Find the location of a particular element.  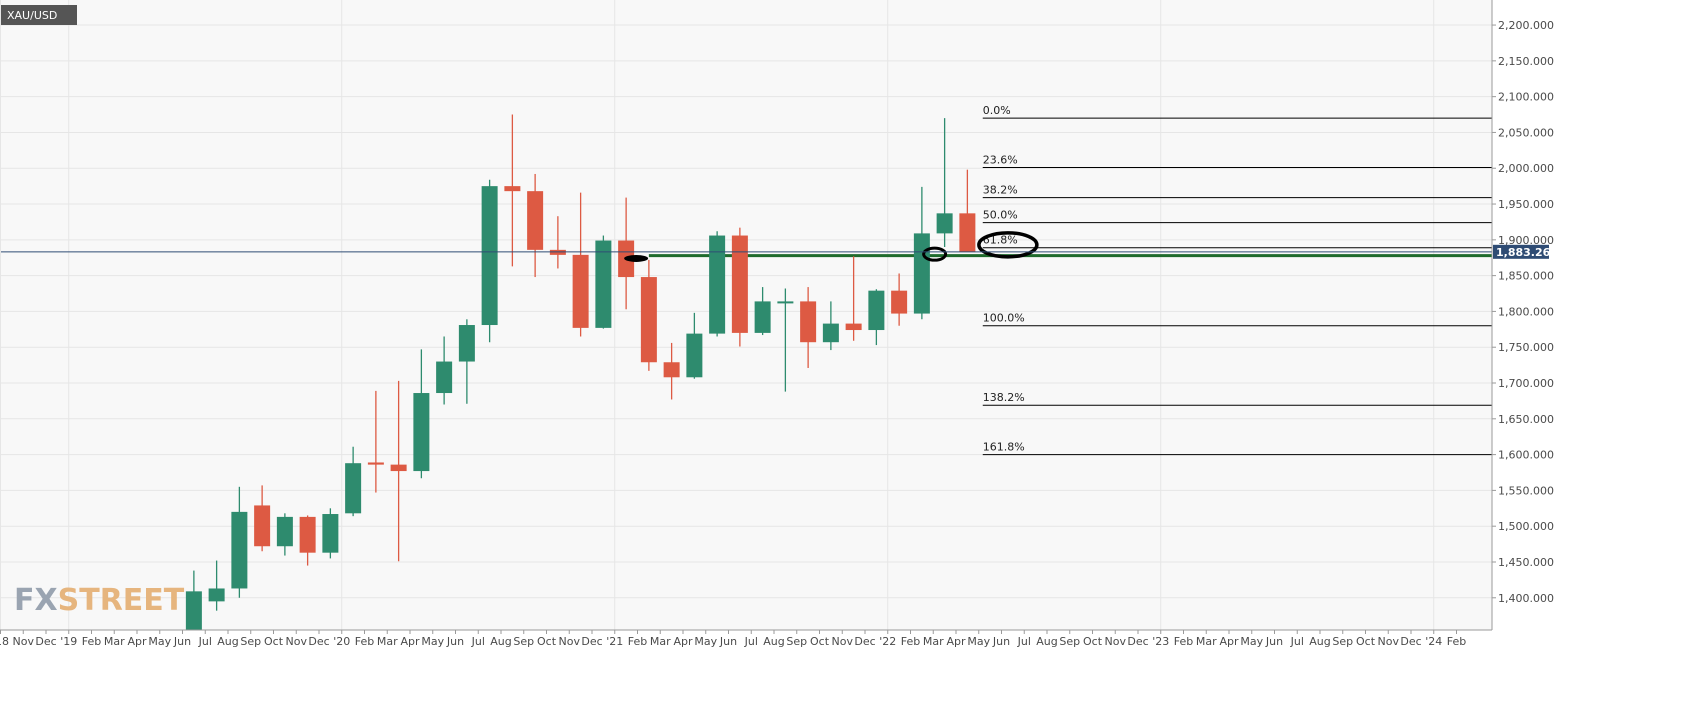

watermark-fx: FX is located at coordinates (36, 600).